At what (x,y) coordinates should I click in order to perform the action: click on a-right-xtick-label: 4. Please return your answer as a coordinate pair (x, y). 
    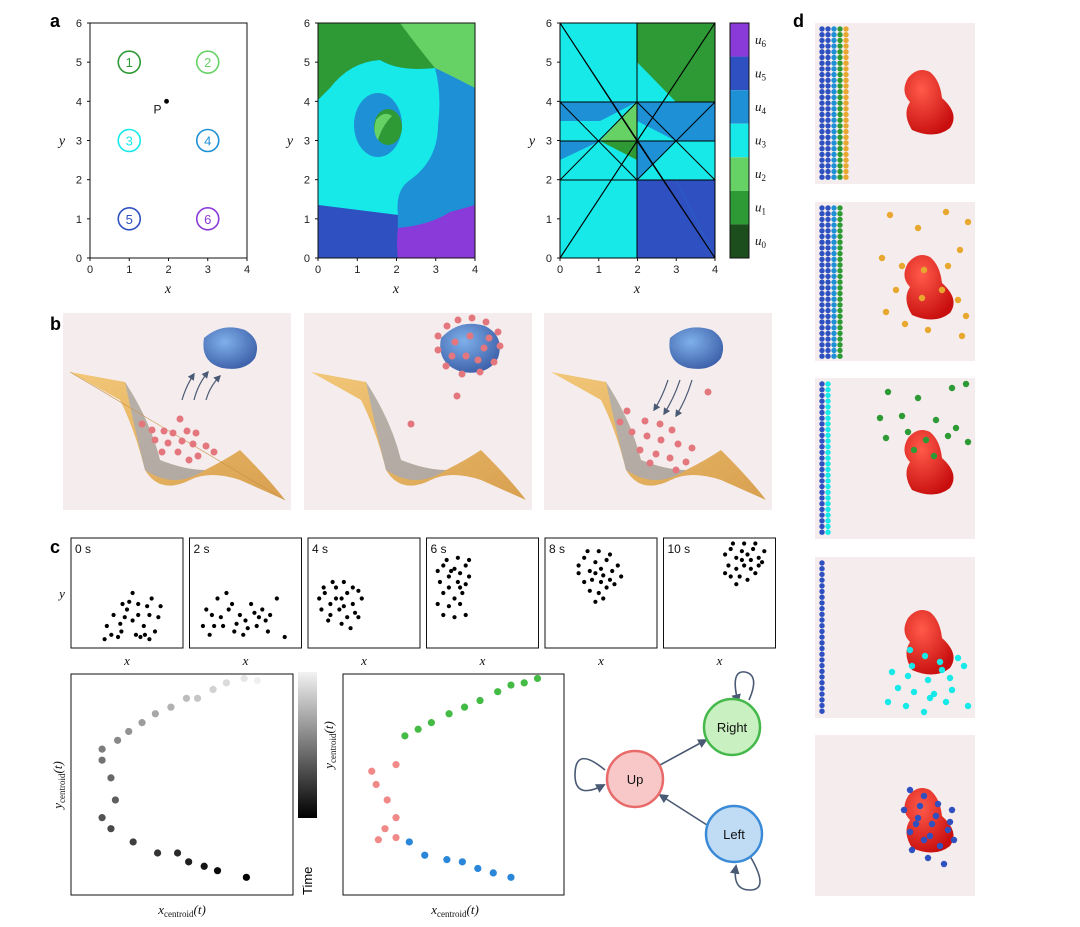
    Looking at the image, I should click on (715, 270).